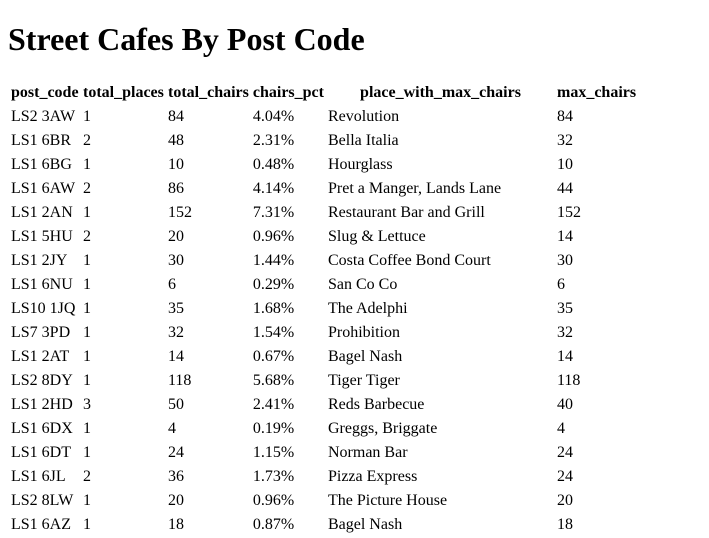 The image size is (709, 538). What do you see at coordinates (288, 92) in the screenshot?
I see `column-header-chairs-pct: chairs_pct` at bounding box center [288, 92].